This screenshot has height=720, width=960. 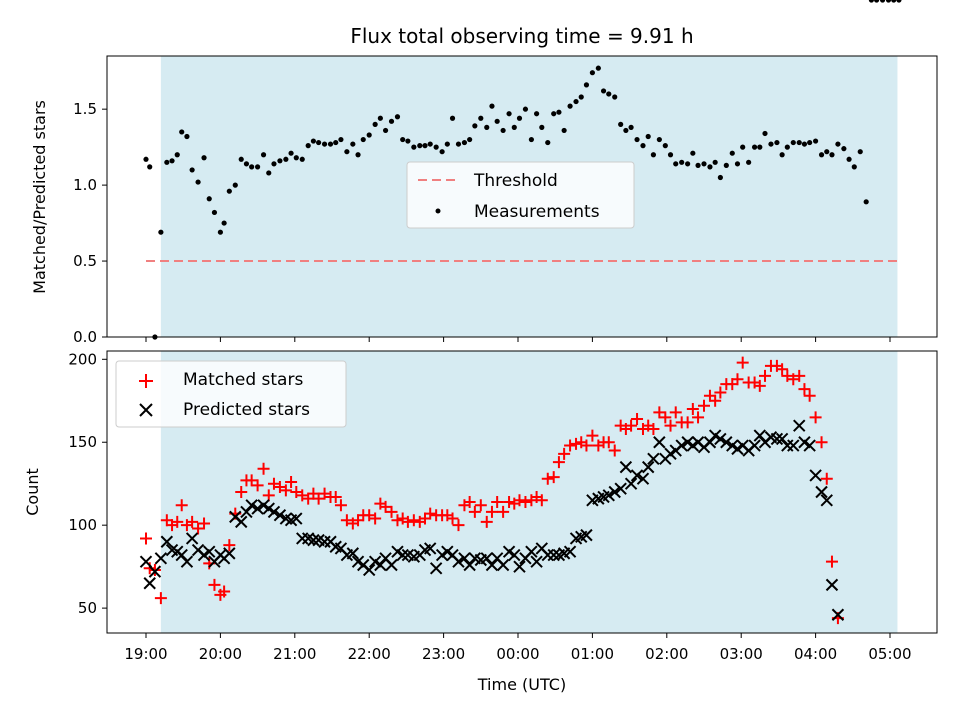 I want to click on bottom-y-ticks: 50 100 150 200, so click(x=87, y=483).